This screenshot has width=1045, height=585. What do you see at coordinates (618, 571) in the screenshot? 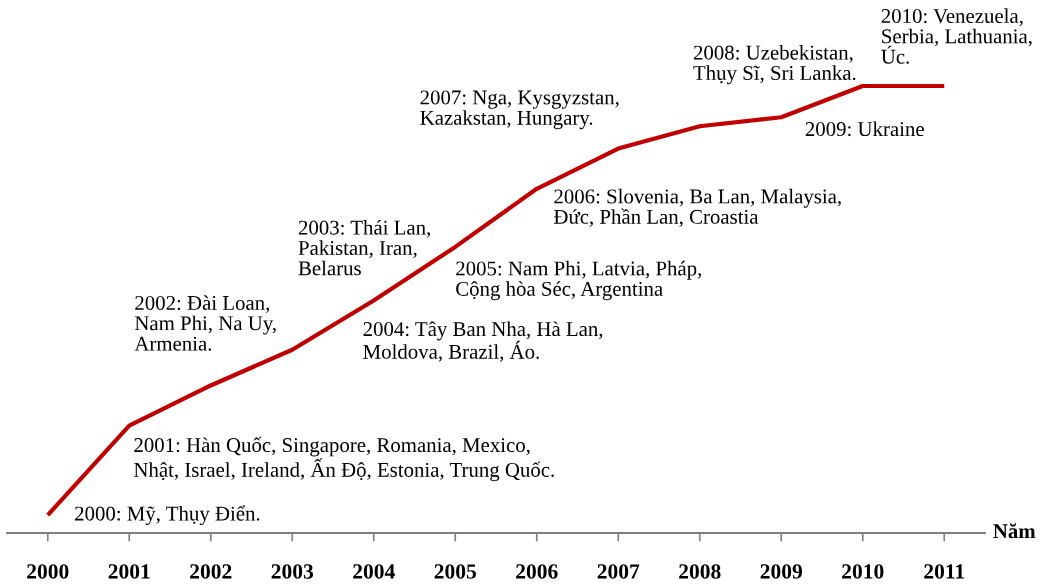
I see `x-tick-label: 2007` at bounding box center [618, 571].